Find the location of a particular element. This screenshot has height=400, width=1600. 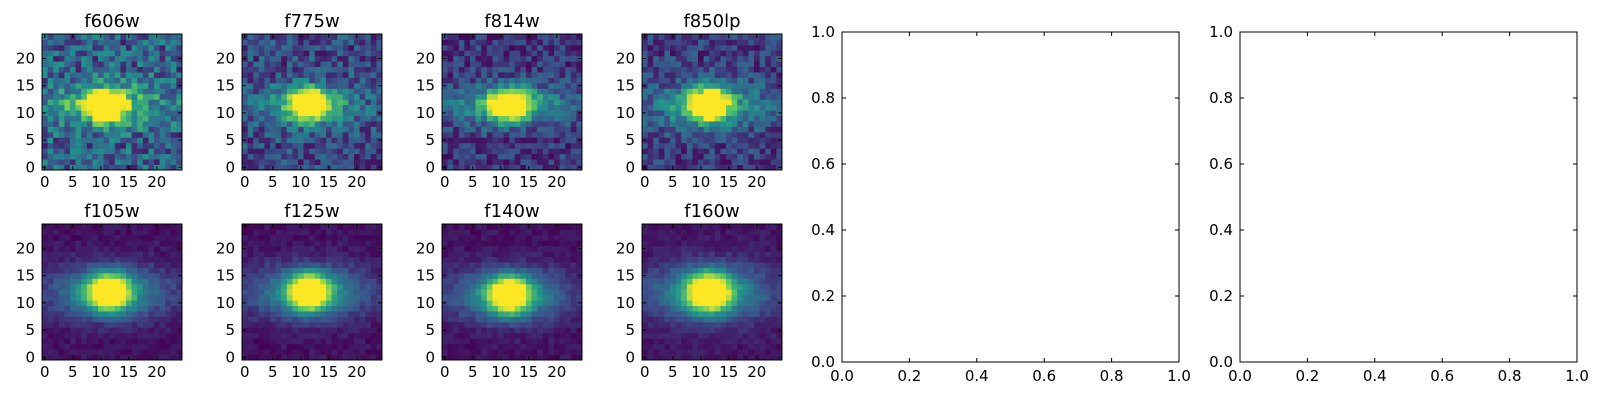

x-tick-label: 5 is located at coordinates (273, 372).